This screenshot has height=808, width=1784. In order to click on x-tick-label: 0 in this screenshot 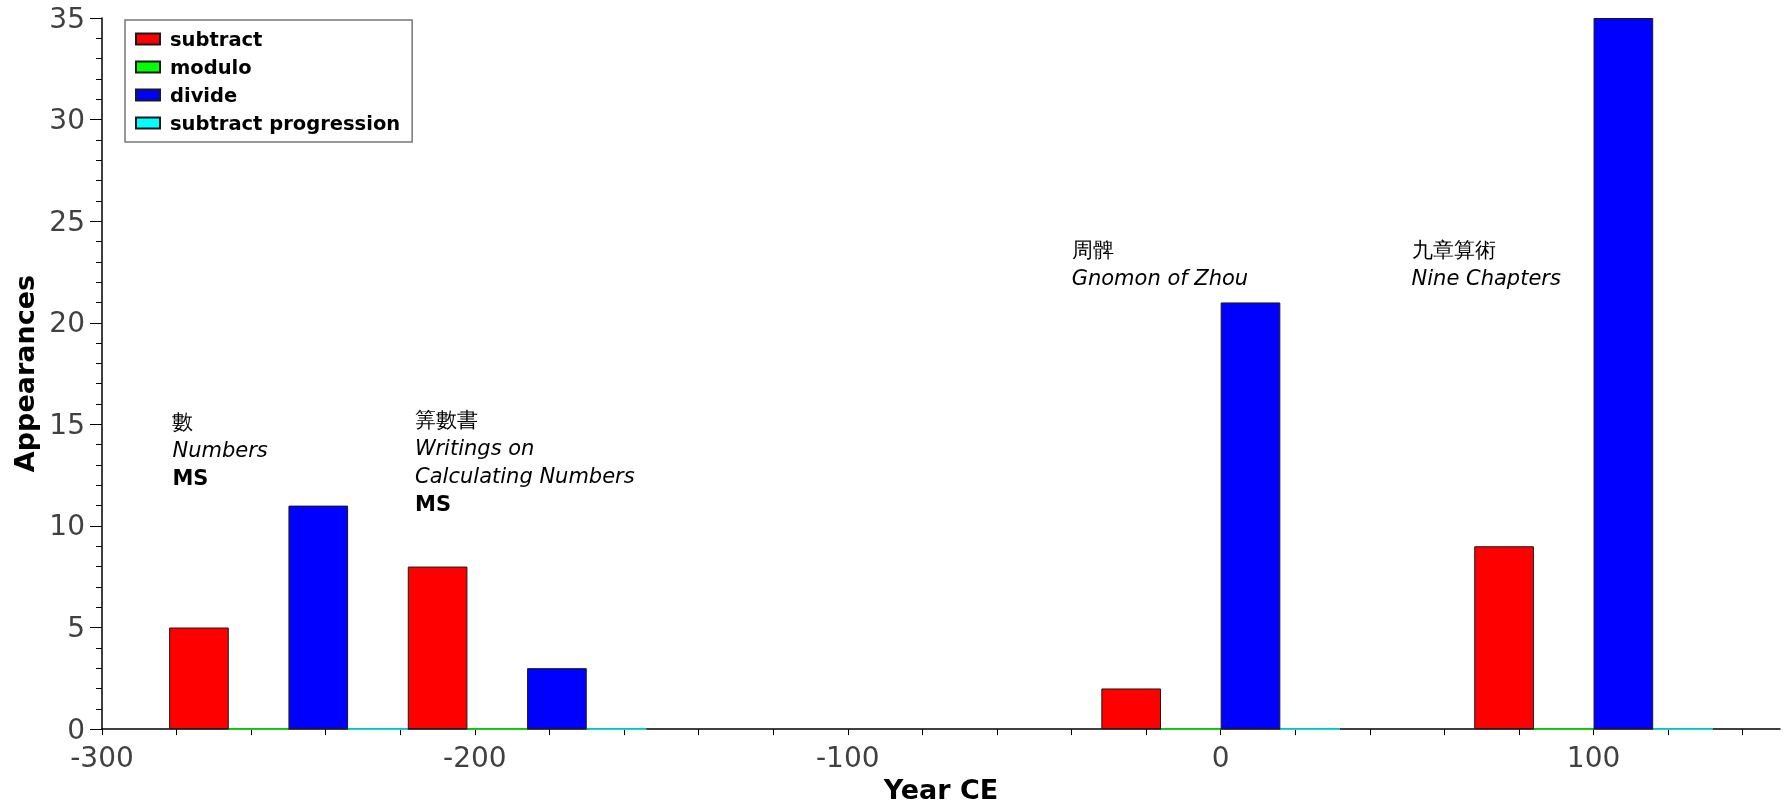, I will do `click(1220, 757)`.